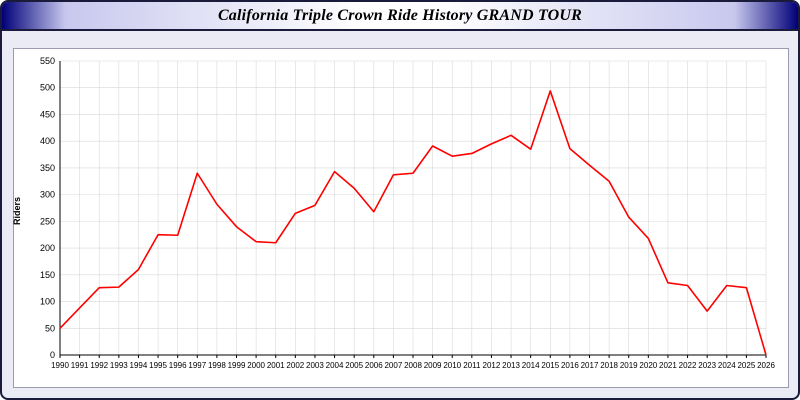 The width and height of the screenshot is (800, 400). What do you see at coordinates (393, 365) in the screenshot?
I see `svg-text: 2007` at bounding box center [393, 365].